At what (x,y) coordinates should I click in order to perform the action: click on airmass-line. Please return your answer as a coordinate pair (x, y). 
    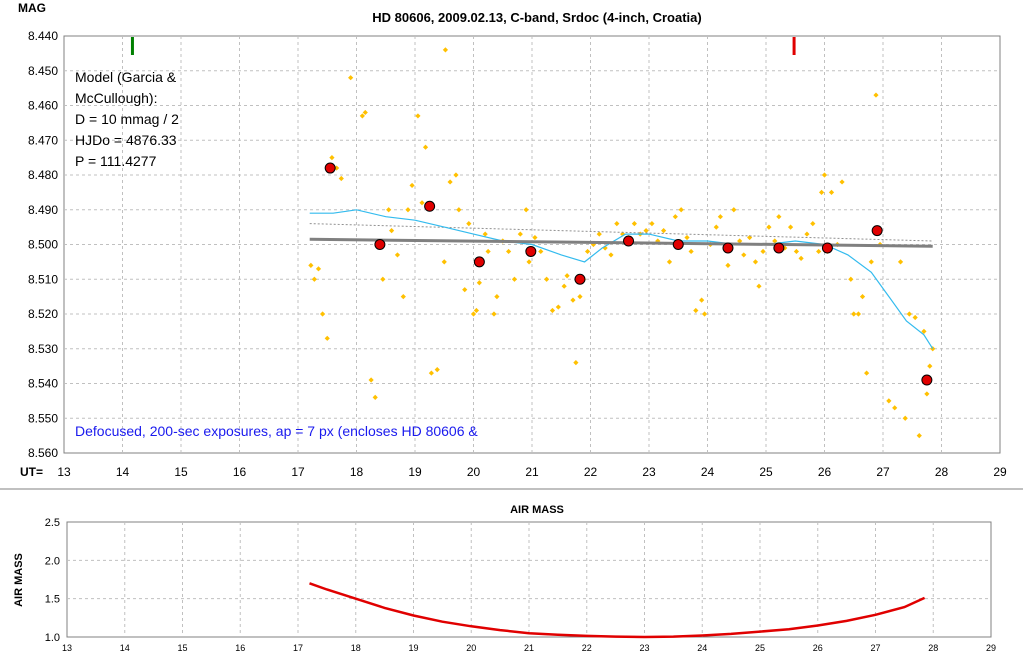
    Looking at the image, I should click on (617, 610).